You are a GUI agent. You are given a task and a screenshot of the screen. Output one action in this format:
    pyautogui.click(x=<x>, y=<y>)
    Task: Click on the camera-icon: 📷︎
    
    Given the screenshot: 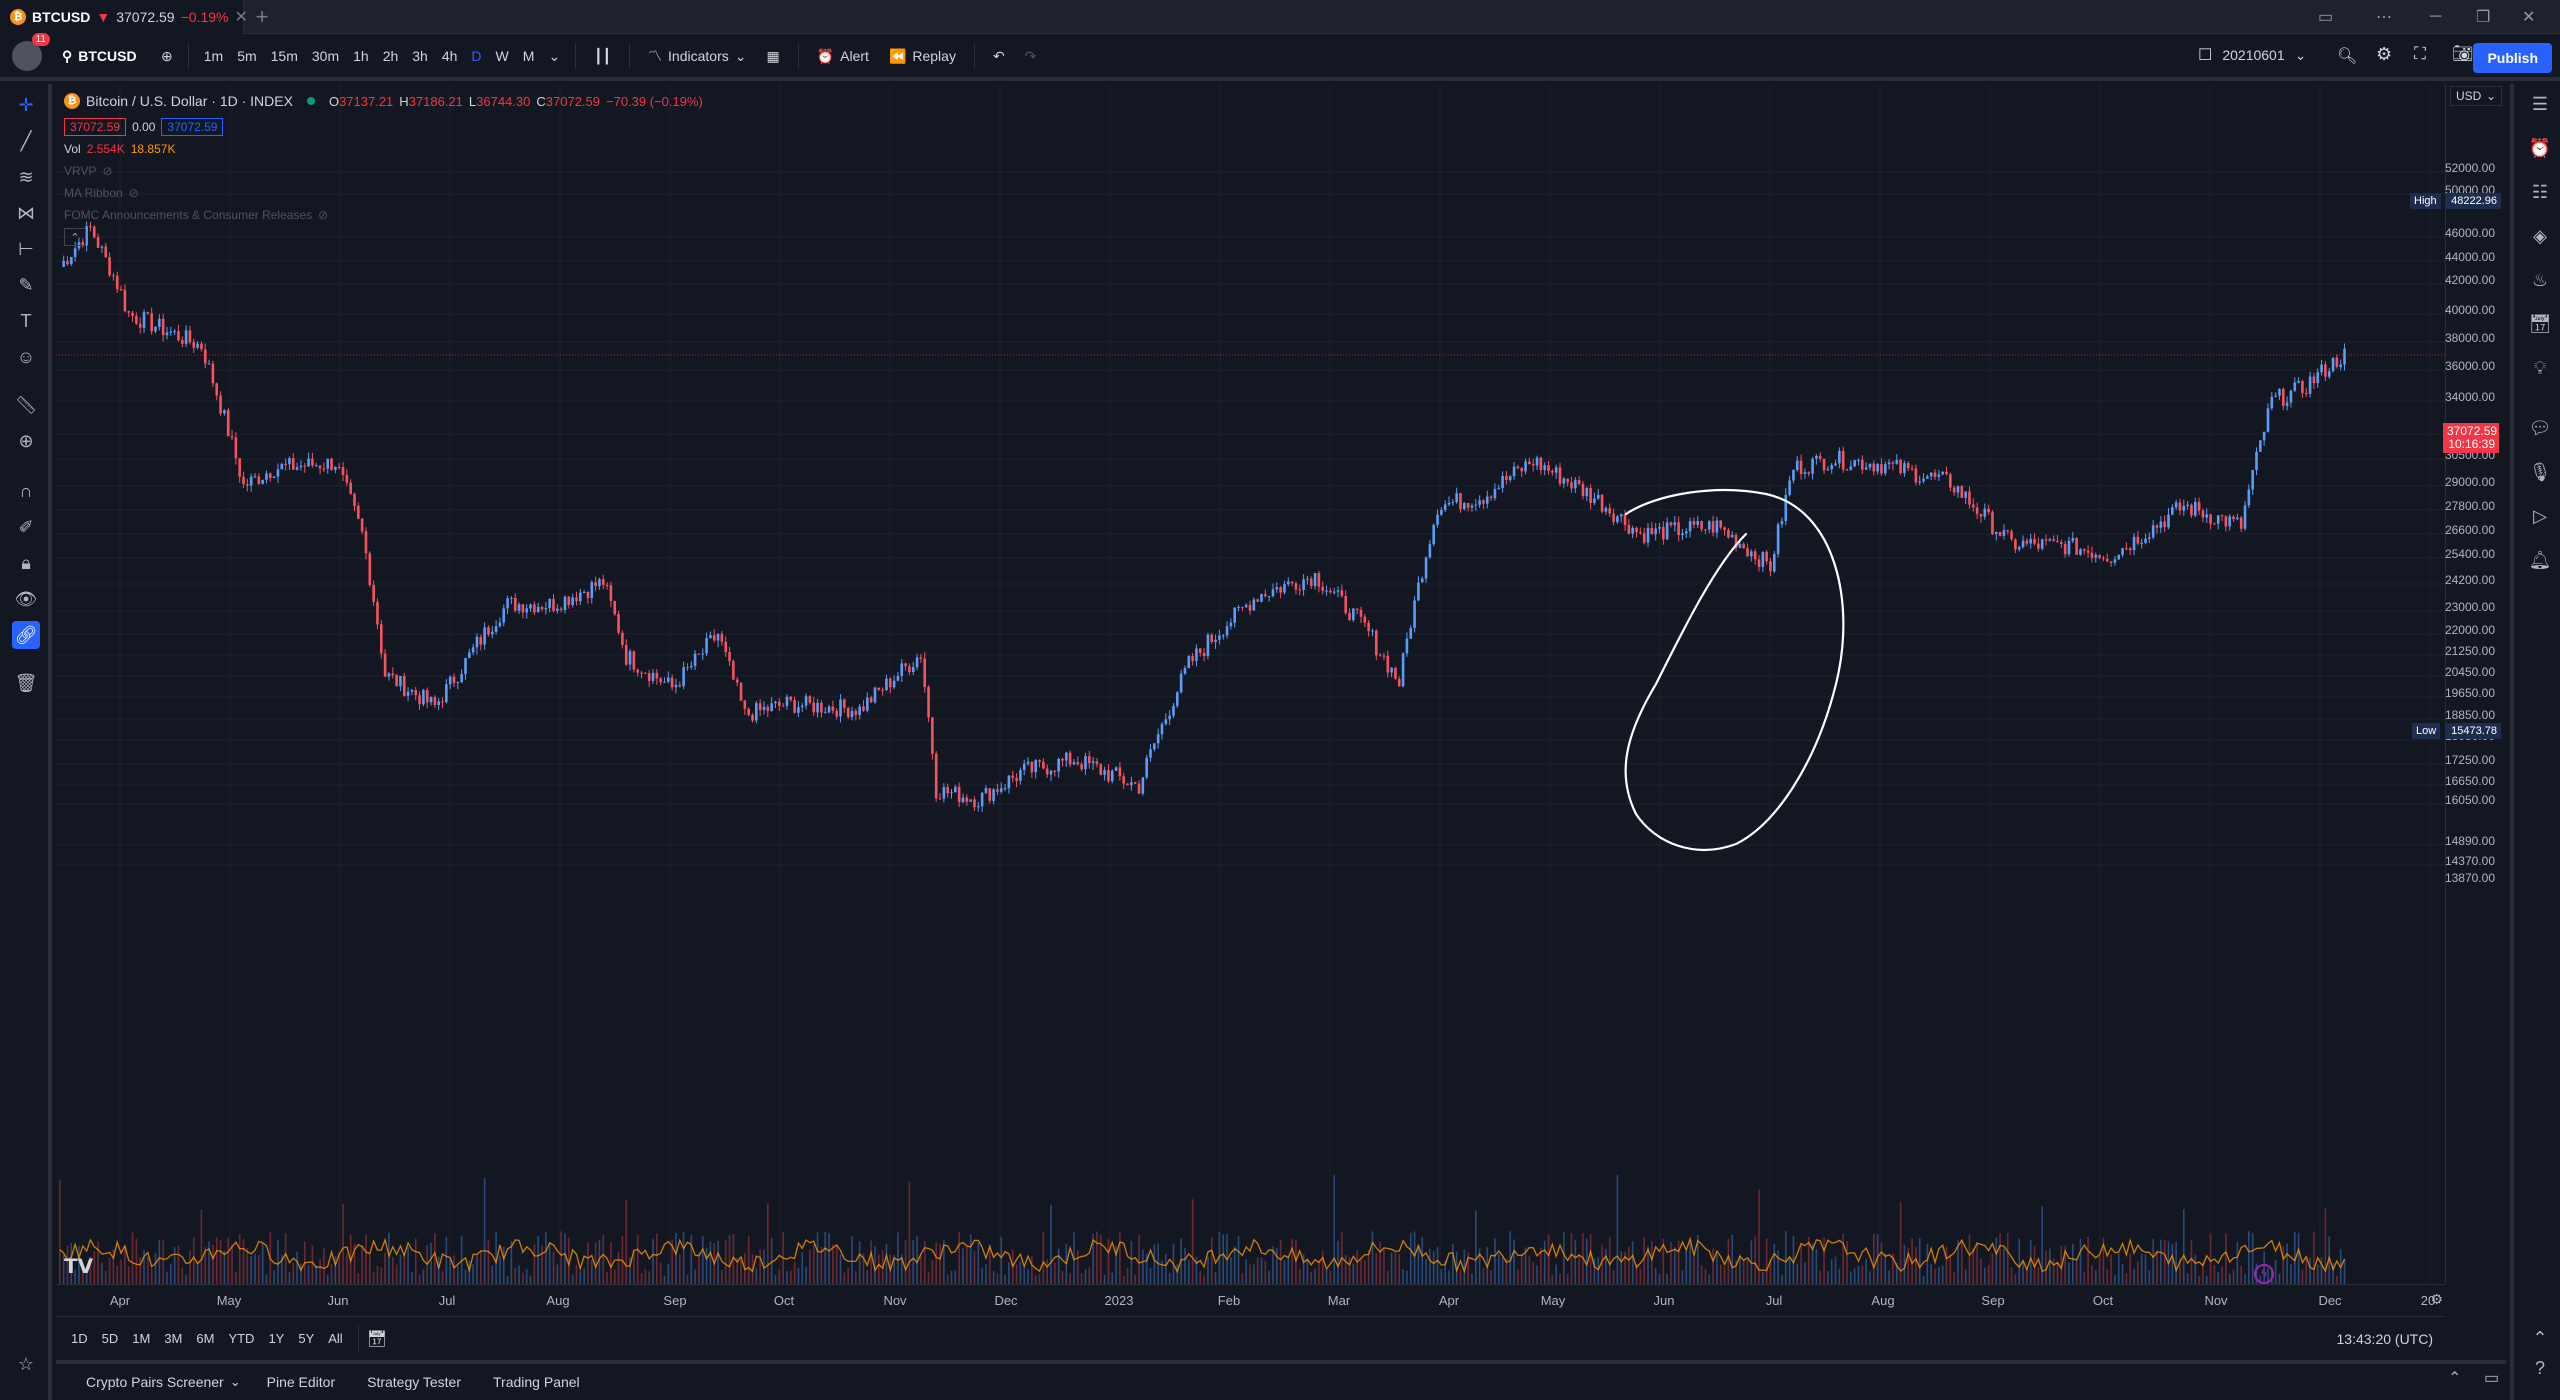 What is the action you would take?
    pyautogui.click(x=2463, y=53)
    